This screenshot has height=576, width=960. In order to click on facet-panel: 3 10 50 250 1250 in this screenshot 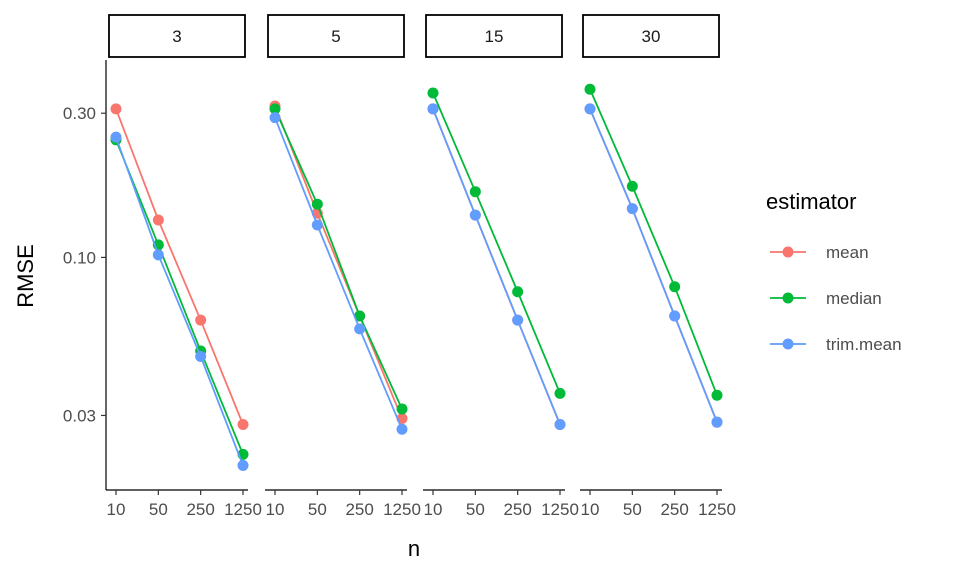, I will do `click(184, 266)`.